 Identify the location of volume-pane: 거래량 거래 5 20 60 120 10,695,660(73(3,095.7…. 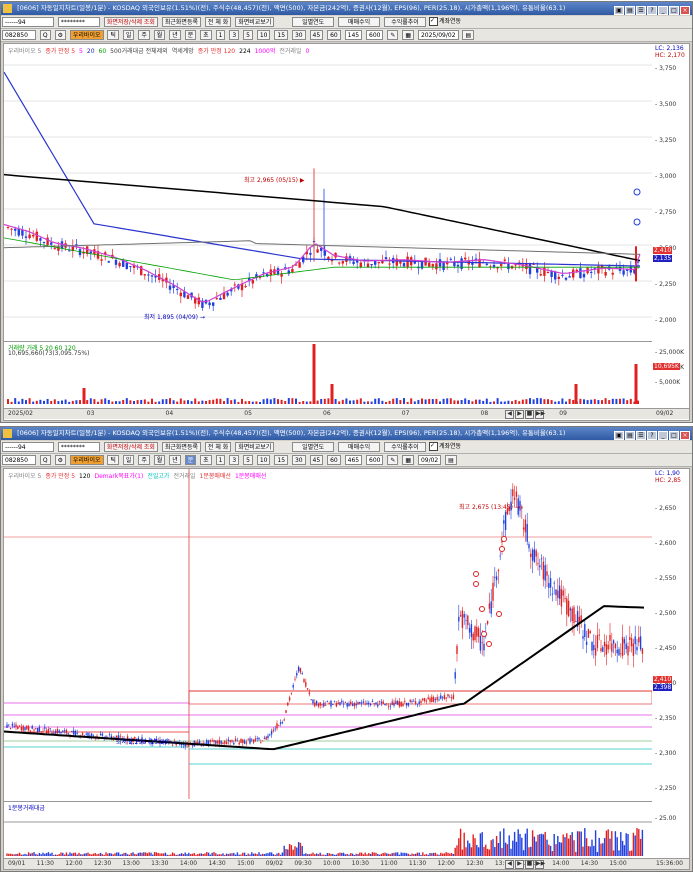
(328, 374).